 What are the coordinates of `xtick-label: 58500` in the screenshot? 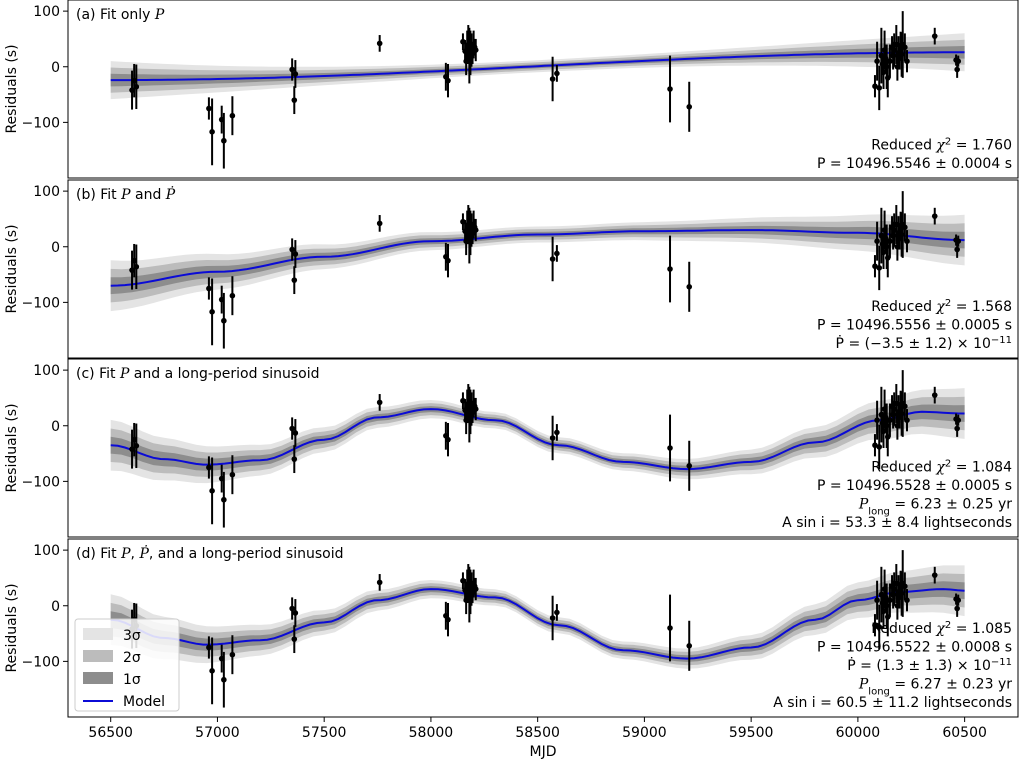 It's located at (537, 733).